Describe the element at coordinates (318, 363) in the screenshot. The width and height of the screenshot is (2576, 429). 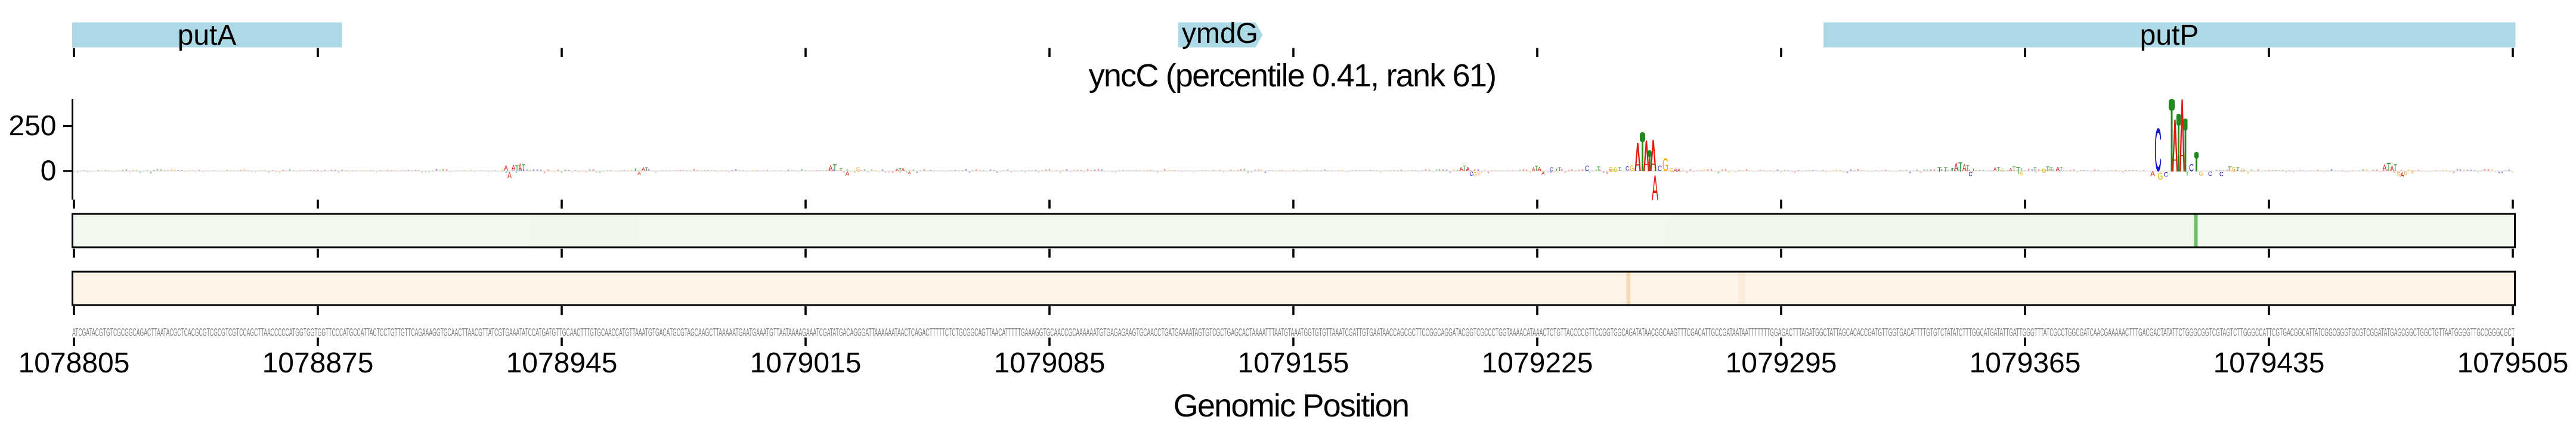
I see `svg-text: 1078875` at that location.